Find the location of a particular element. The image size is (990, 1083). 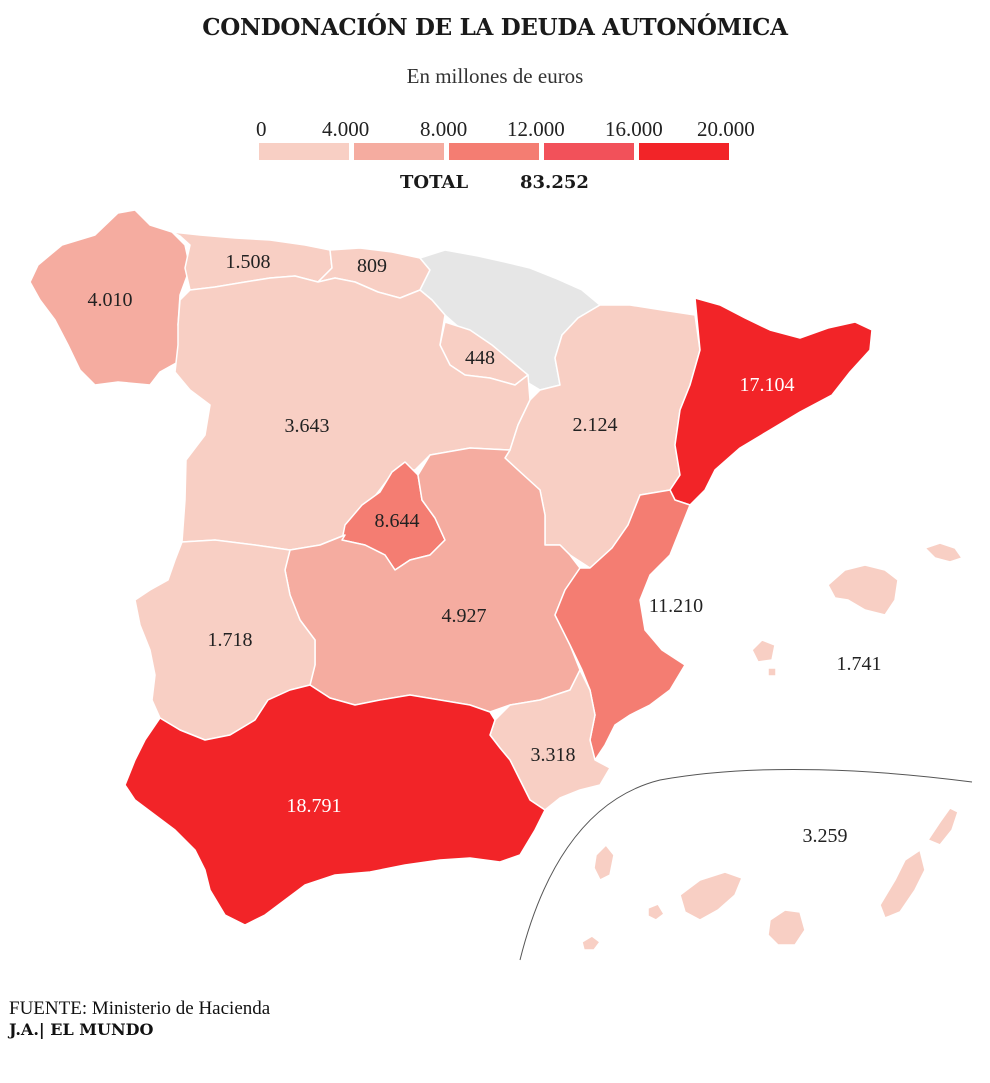

label-cantabria: 809 is located at coordinates (372, 266).